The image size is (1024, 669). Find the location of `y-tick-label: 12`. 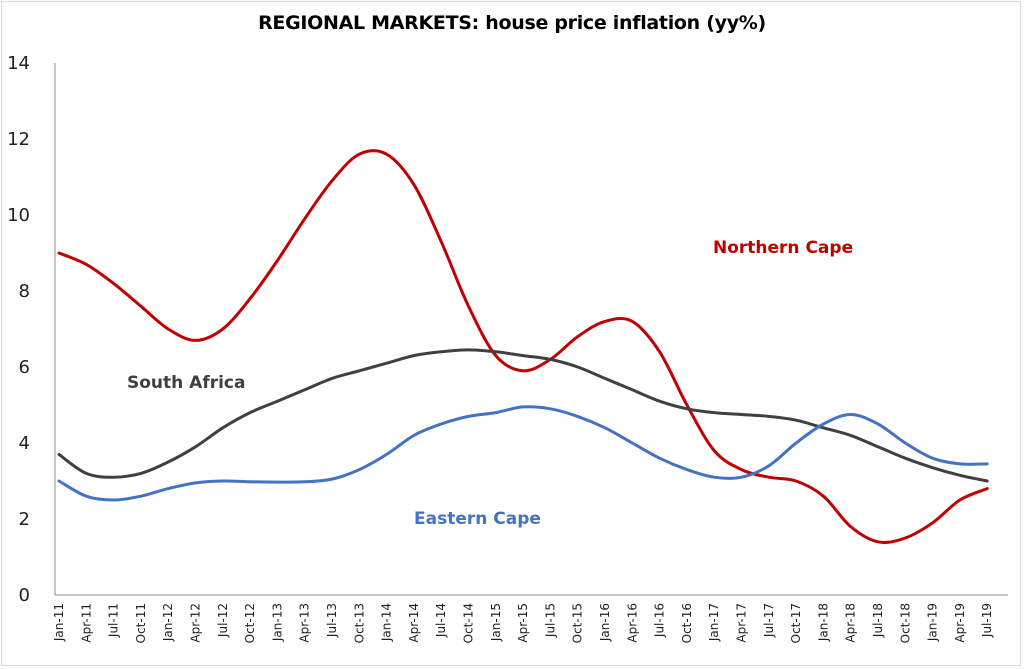

y-tick-label: 12 is located at coordinates (18, 139).